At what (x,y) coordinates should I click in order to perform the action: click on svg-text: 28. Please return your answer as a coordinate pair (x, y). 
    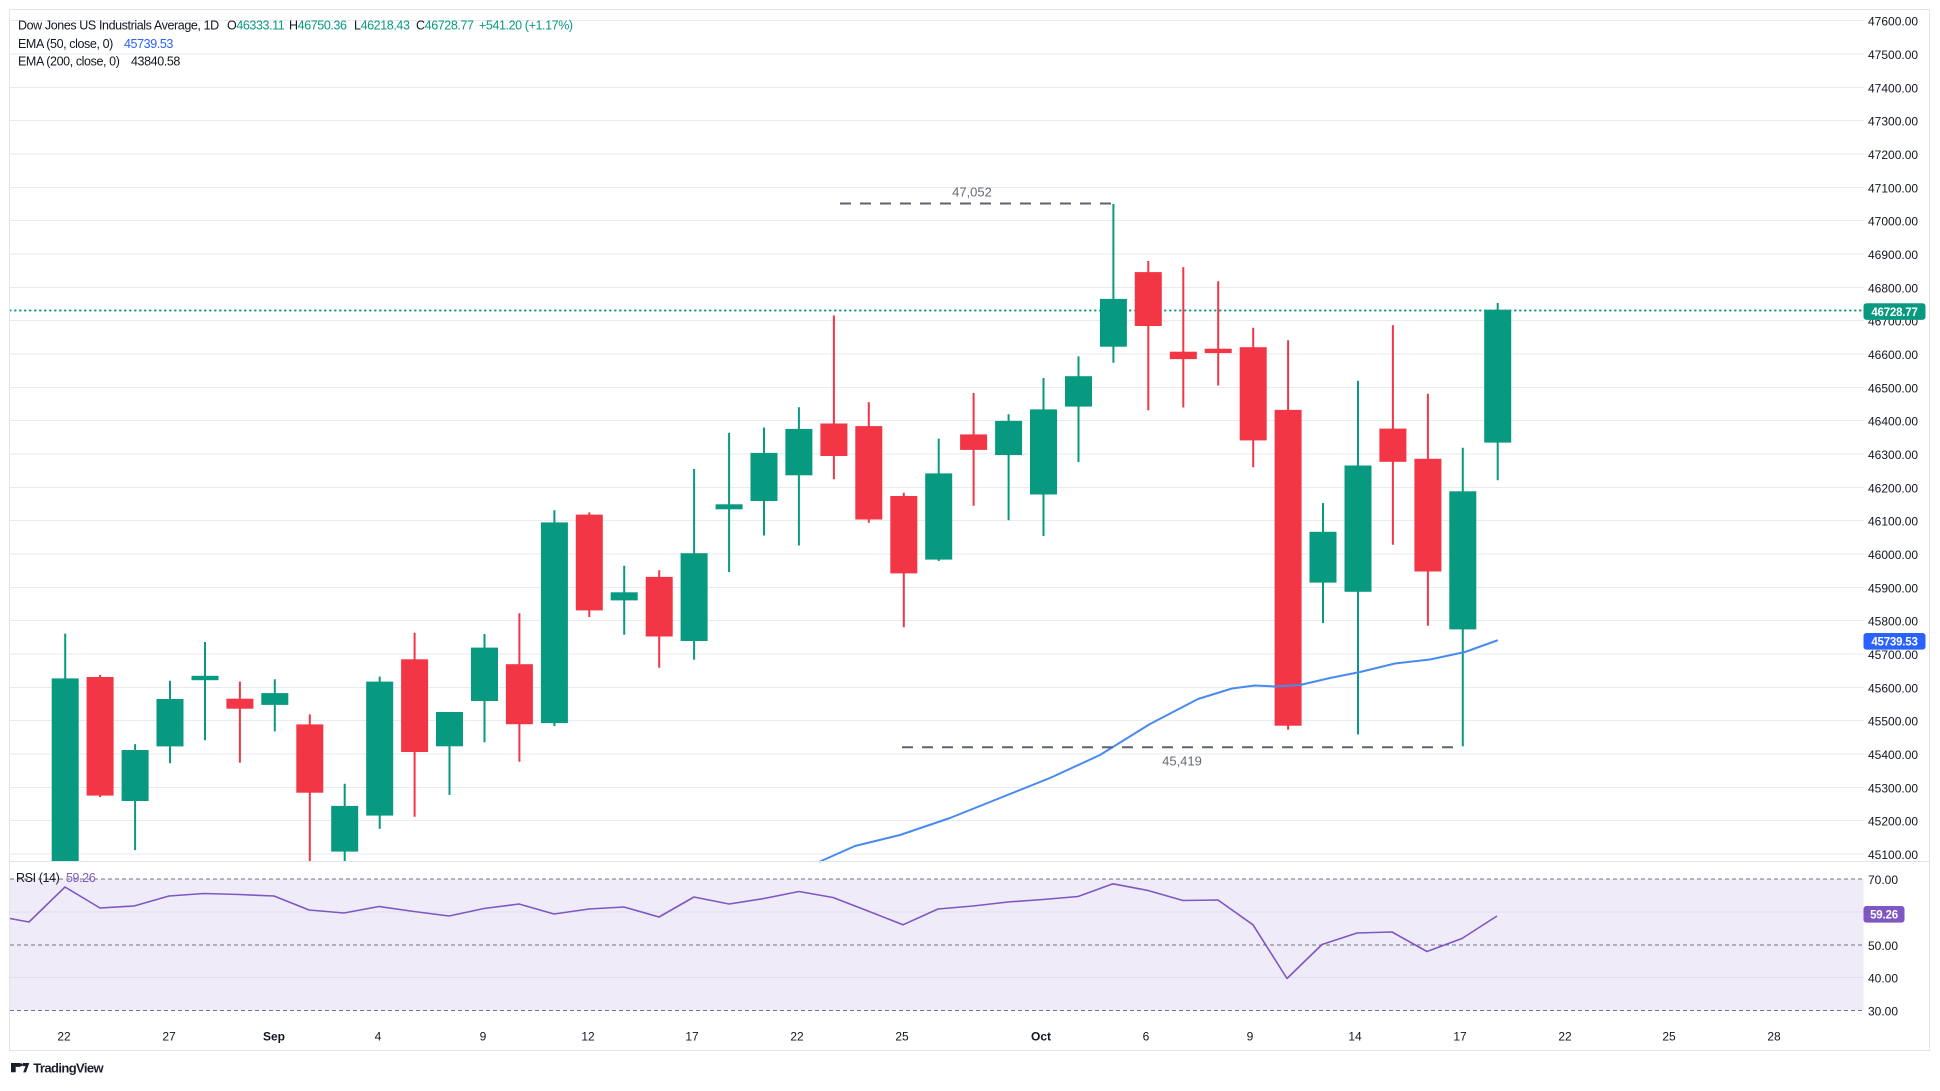
    Looking at the image, I should click on (1774, 1037).